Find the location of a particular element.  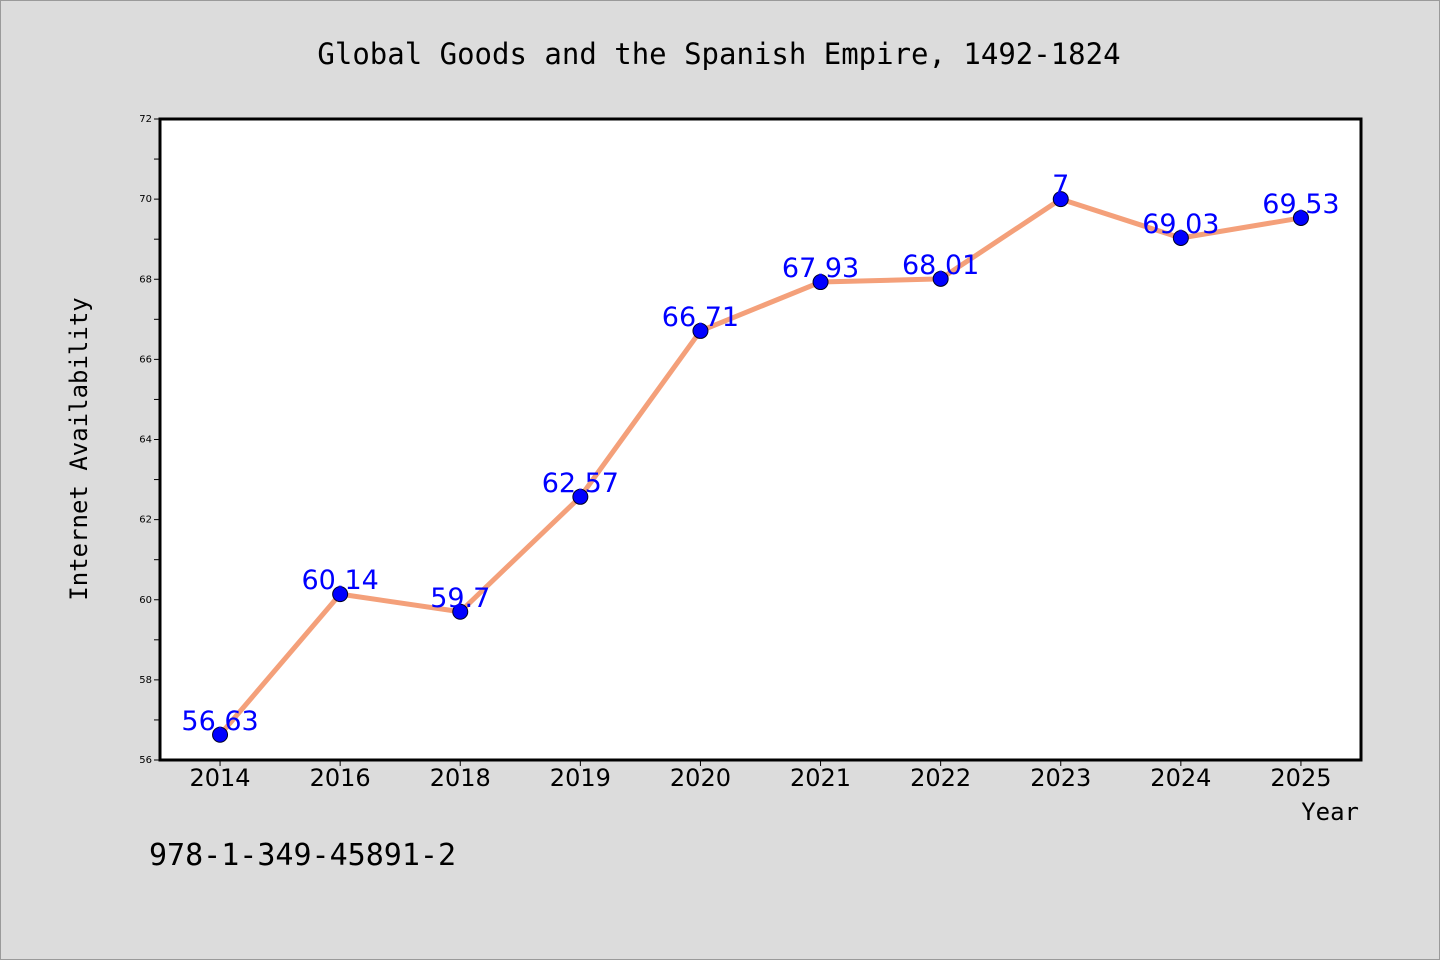

x-tick-label: 2014 is located at coordinates (220, 778).